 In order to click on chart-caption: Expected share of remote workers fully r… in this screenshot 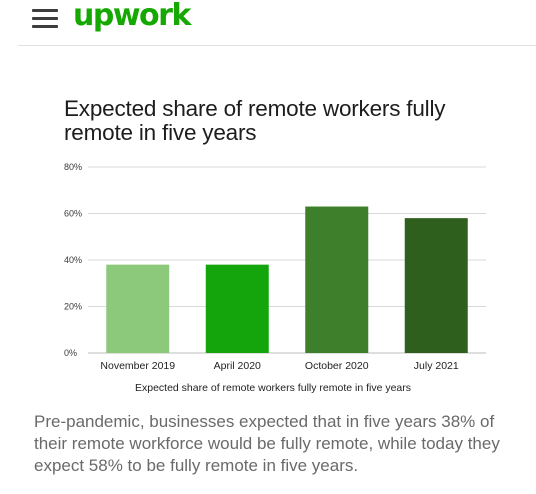, I will do `click(273, 388)`.